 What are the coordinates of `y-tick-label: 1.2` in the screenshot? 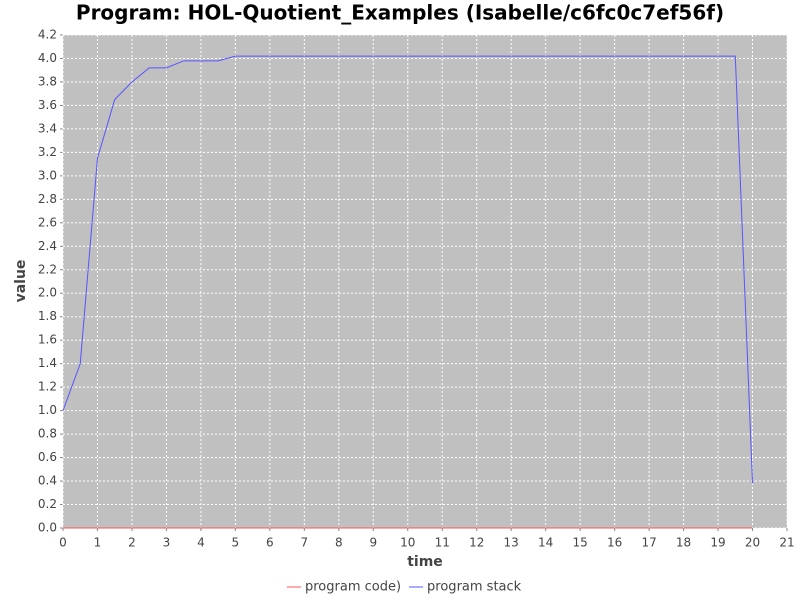 It's located at (47, 387).